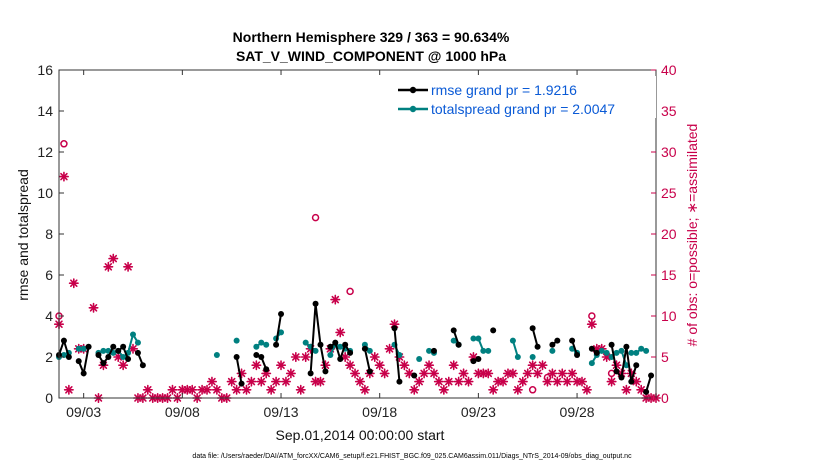 This screenshot has height=470, width=830. I want to click on x-tick-label: 09/13, so click(281, 412).